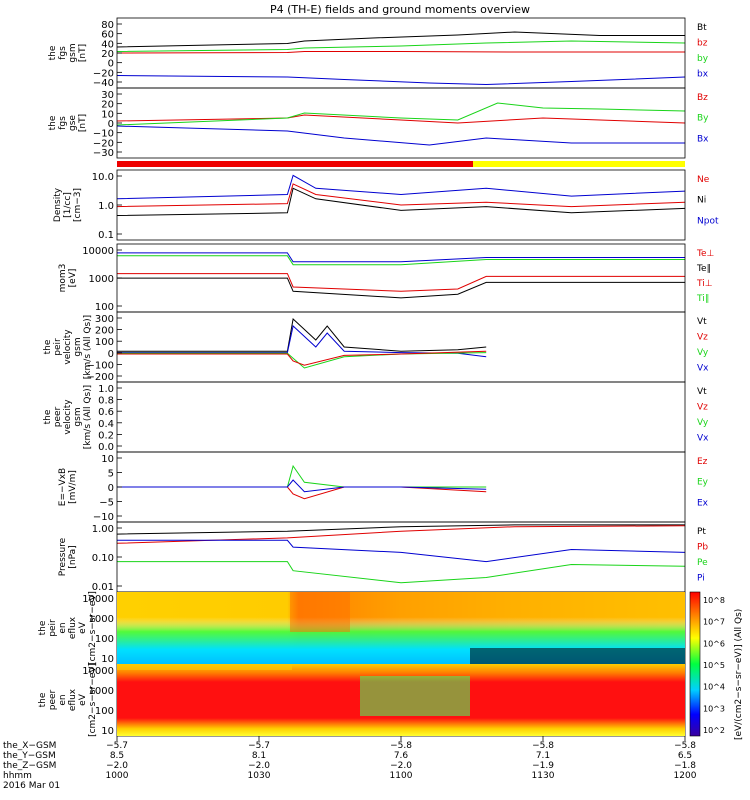 This screenshot has width=750, height=800. What do you see at coordinates (401, 700) in the screenshot?
I see `electron-spectrogram` at bounding box center [401, 700].